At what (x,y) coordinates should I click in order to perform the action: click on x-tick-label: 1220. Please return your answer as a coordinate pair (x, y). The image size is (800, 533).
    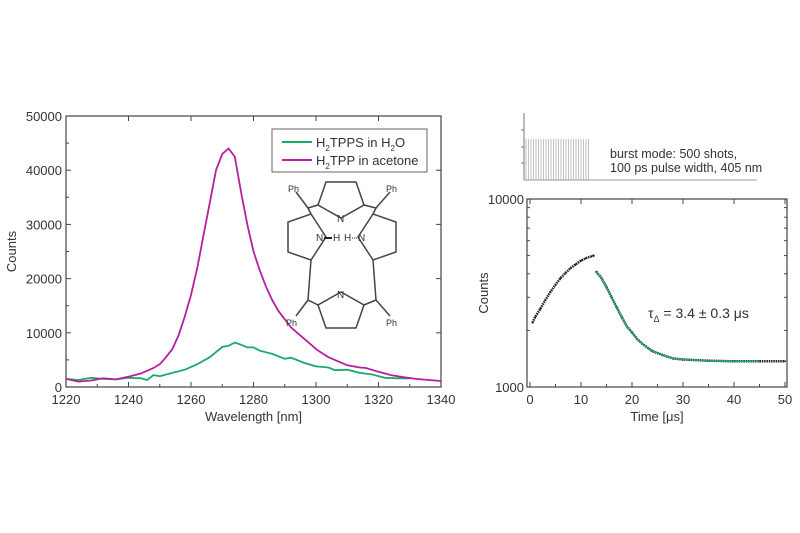
    Looking at the image, I should click on (66, 399).